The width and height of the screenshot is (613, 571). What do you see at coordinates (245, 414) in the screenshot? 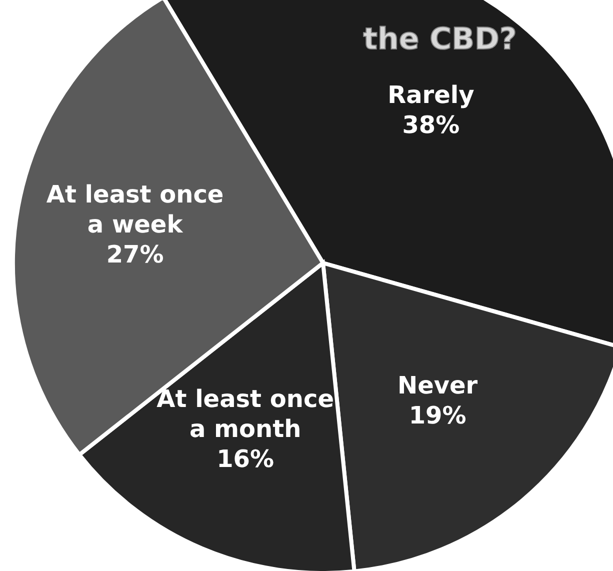
I see `slice-label: At least once a month` at bounding box center [245, 414].